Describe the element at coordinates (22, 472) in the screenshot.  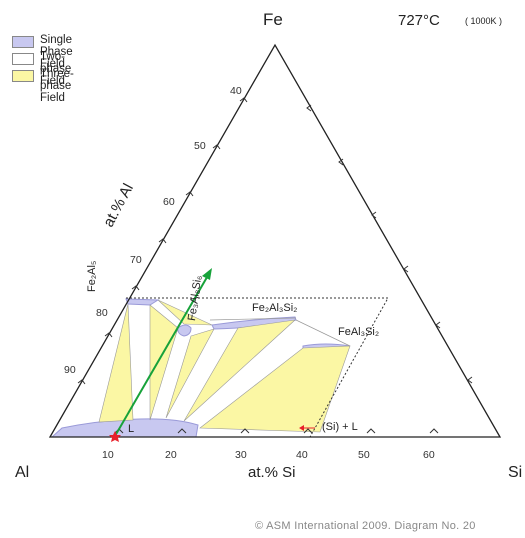
I see `vertex-label-al: Al` at that location.